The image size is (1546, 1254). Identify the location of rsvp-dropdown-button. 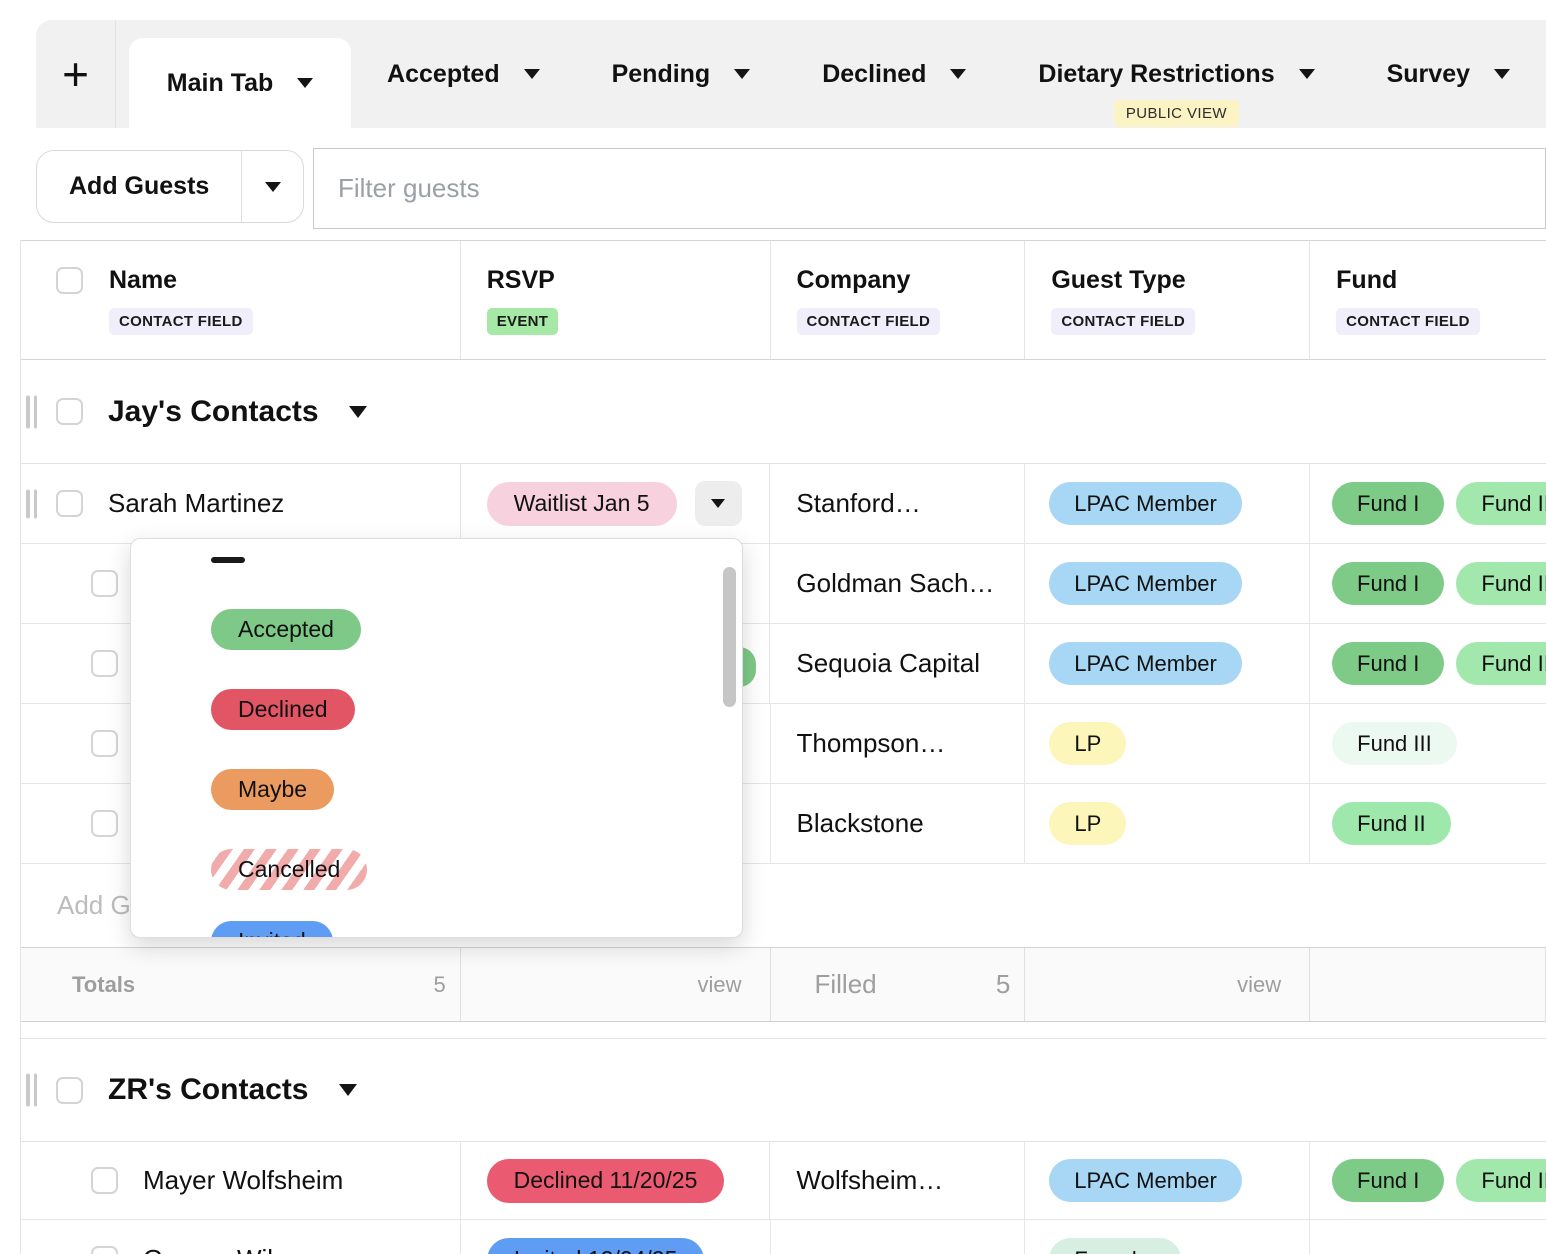
(718, 503).